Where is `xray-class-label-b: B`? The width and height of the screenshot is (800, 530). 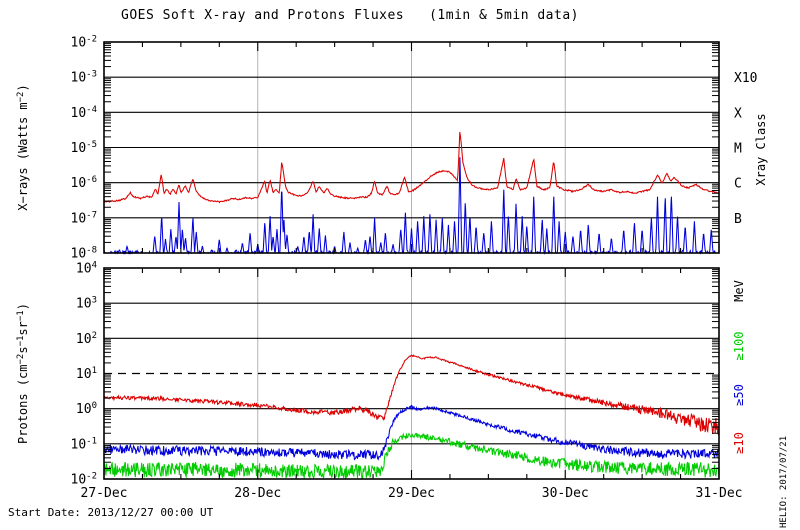 xray-class-label-b: B is located at coordinates (738, 219).